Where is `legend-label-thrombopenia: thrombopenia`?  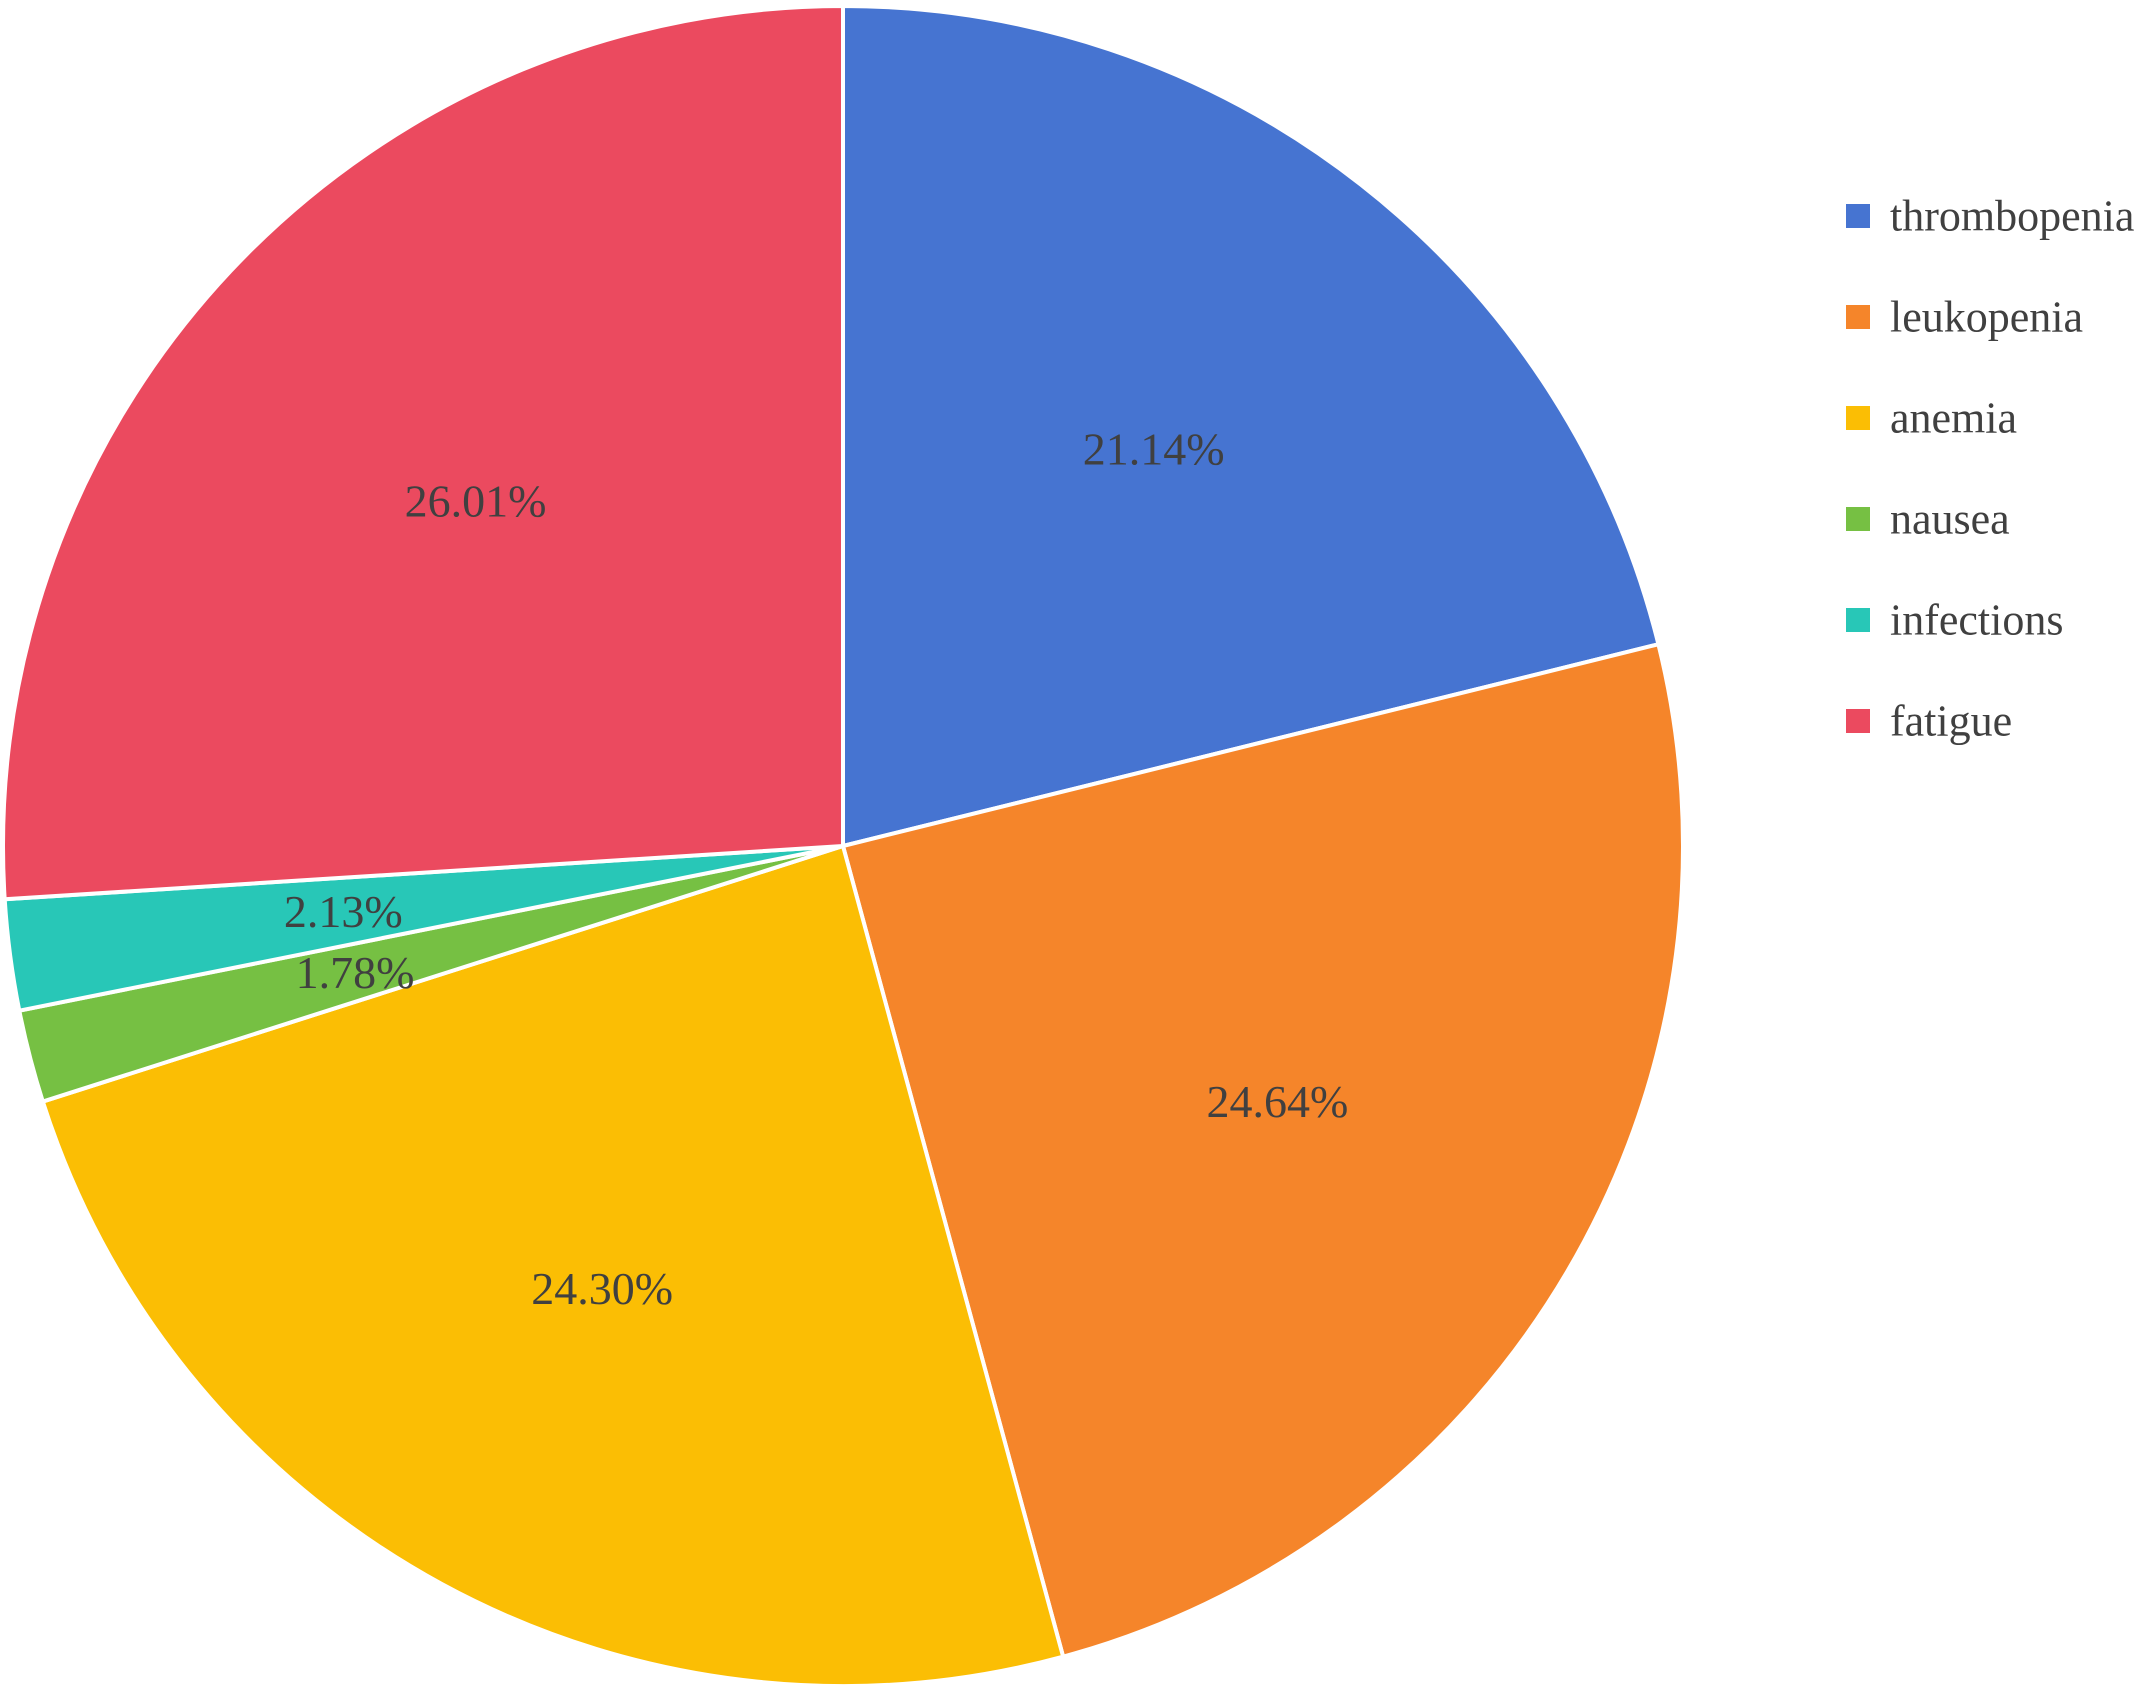 legend-label-thrombopenia: thrombopenia is located at coordinates (2012, 216).